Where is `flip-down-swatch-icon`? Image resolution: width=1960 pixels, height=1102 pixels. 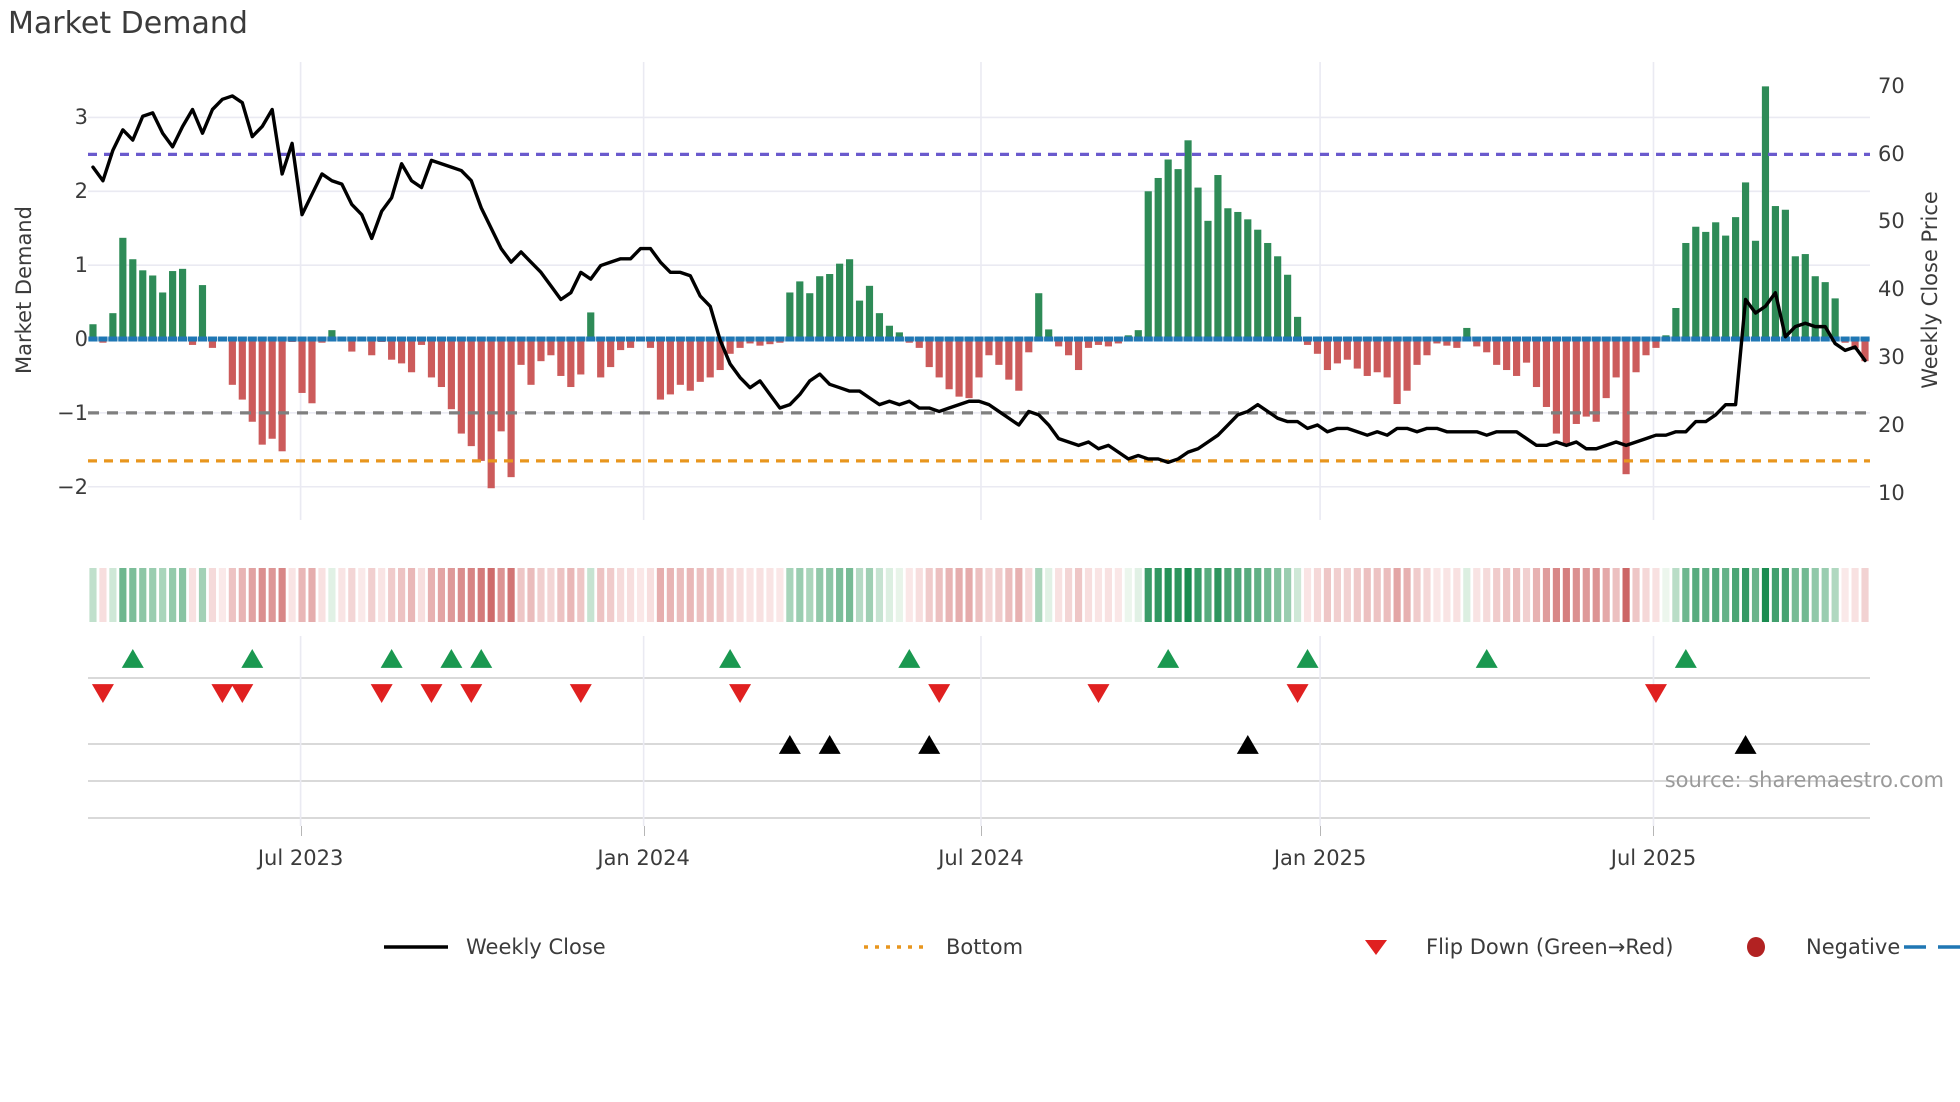 flip-down-swatch-icon is located at coordinates (1376, 947).